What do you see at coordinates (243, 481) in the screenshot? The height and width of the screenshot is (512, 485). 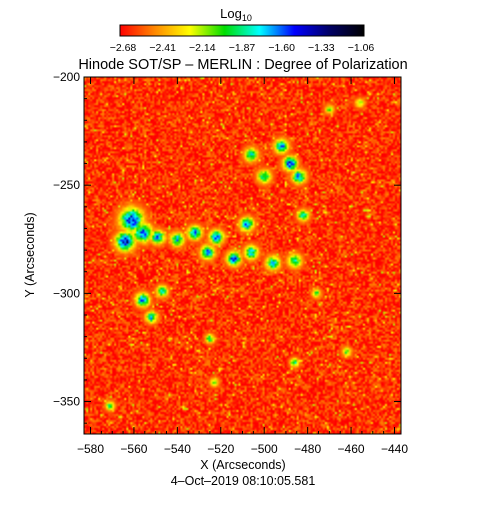 I see `observation-timestamp: 4–Oct–2019 08:10:05.581` at bounding box center [243, 481].